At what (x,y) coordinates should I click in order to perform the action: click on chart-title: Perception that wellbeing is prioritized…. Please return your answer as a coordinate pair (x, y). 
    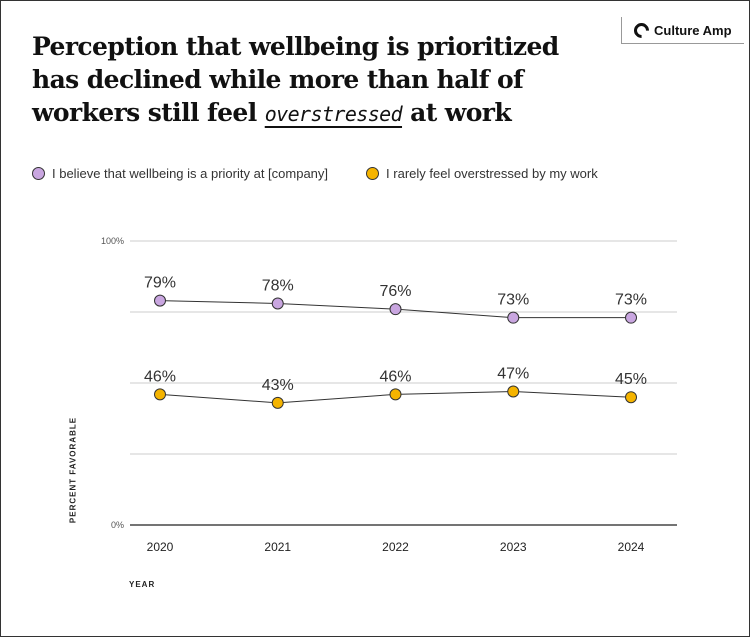
    Looking at the image, I should click on (322, 80).